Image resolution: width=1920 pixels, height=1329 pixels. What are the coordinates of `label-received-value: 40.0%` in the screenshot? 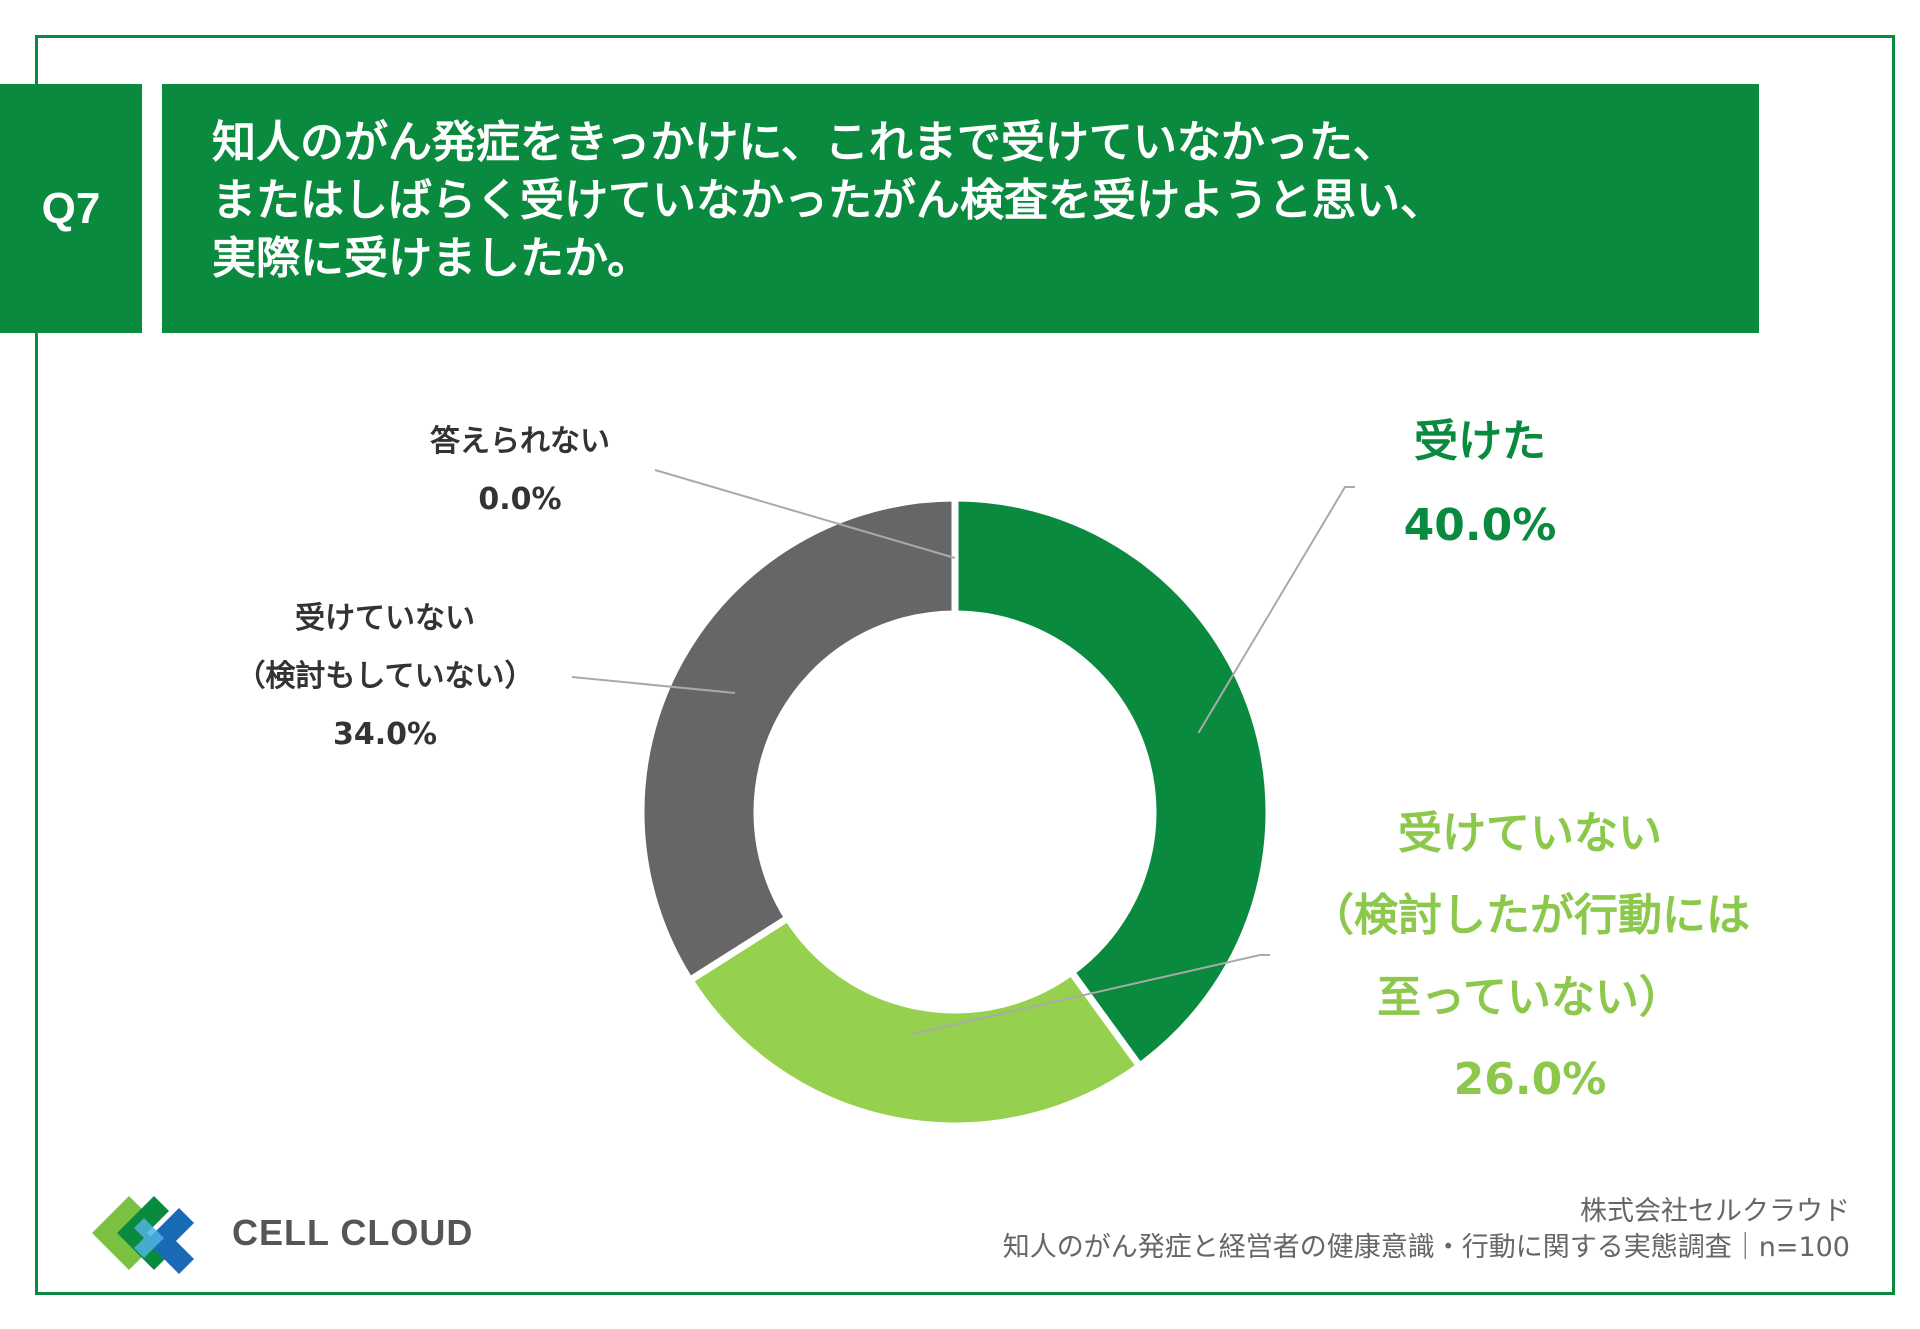 It's located at (1480, 525).